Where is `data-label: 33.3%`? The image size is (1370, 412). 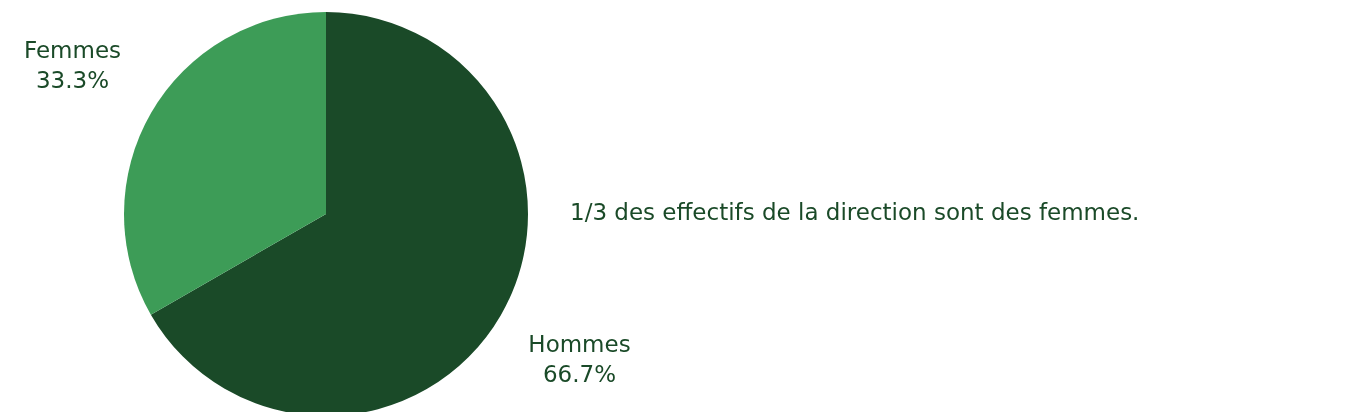 data-label: 33.3% is located at coordinates (72, 80).